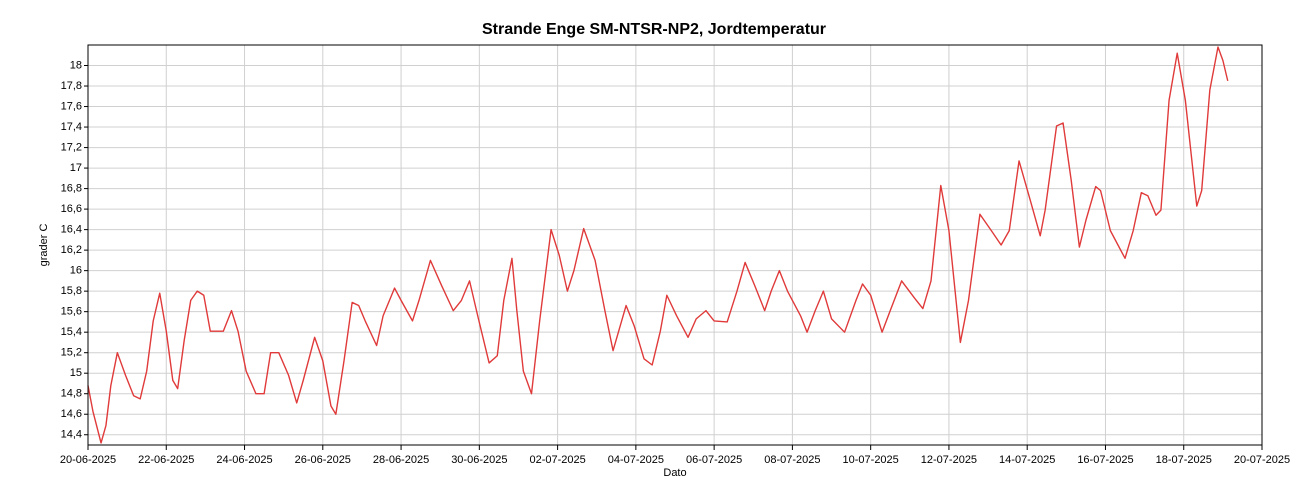 The width and height of the screenshot is (1300, 500). What do you see at coordinates (71, 414) in the screenshot?
I see `y-tick-label: 14,6` at bounding box center [71, 414].